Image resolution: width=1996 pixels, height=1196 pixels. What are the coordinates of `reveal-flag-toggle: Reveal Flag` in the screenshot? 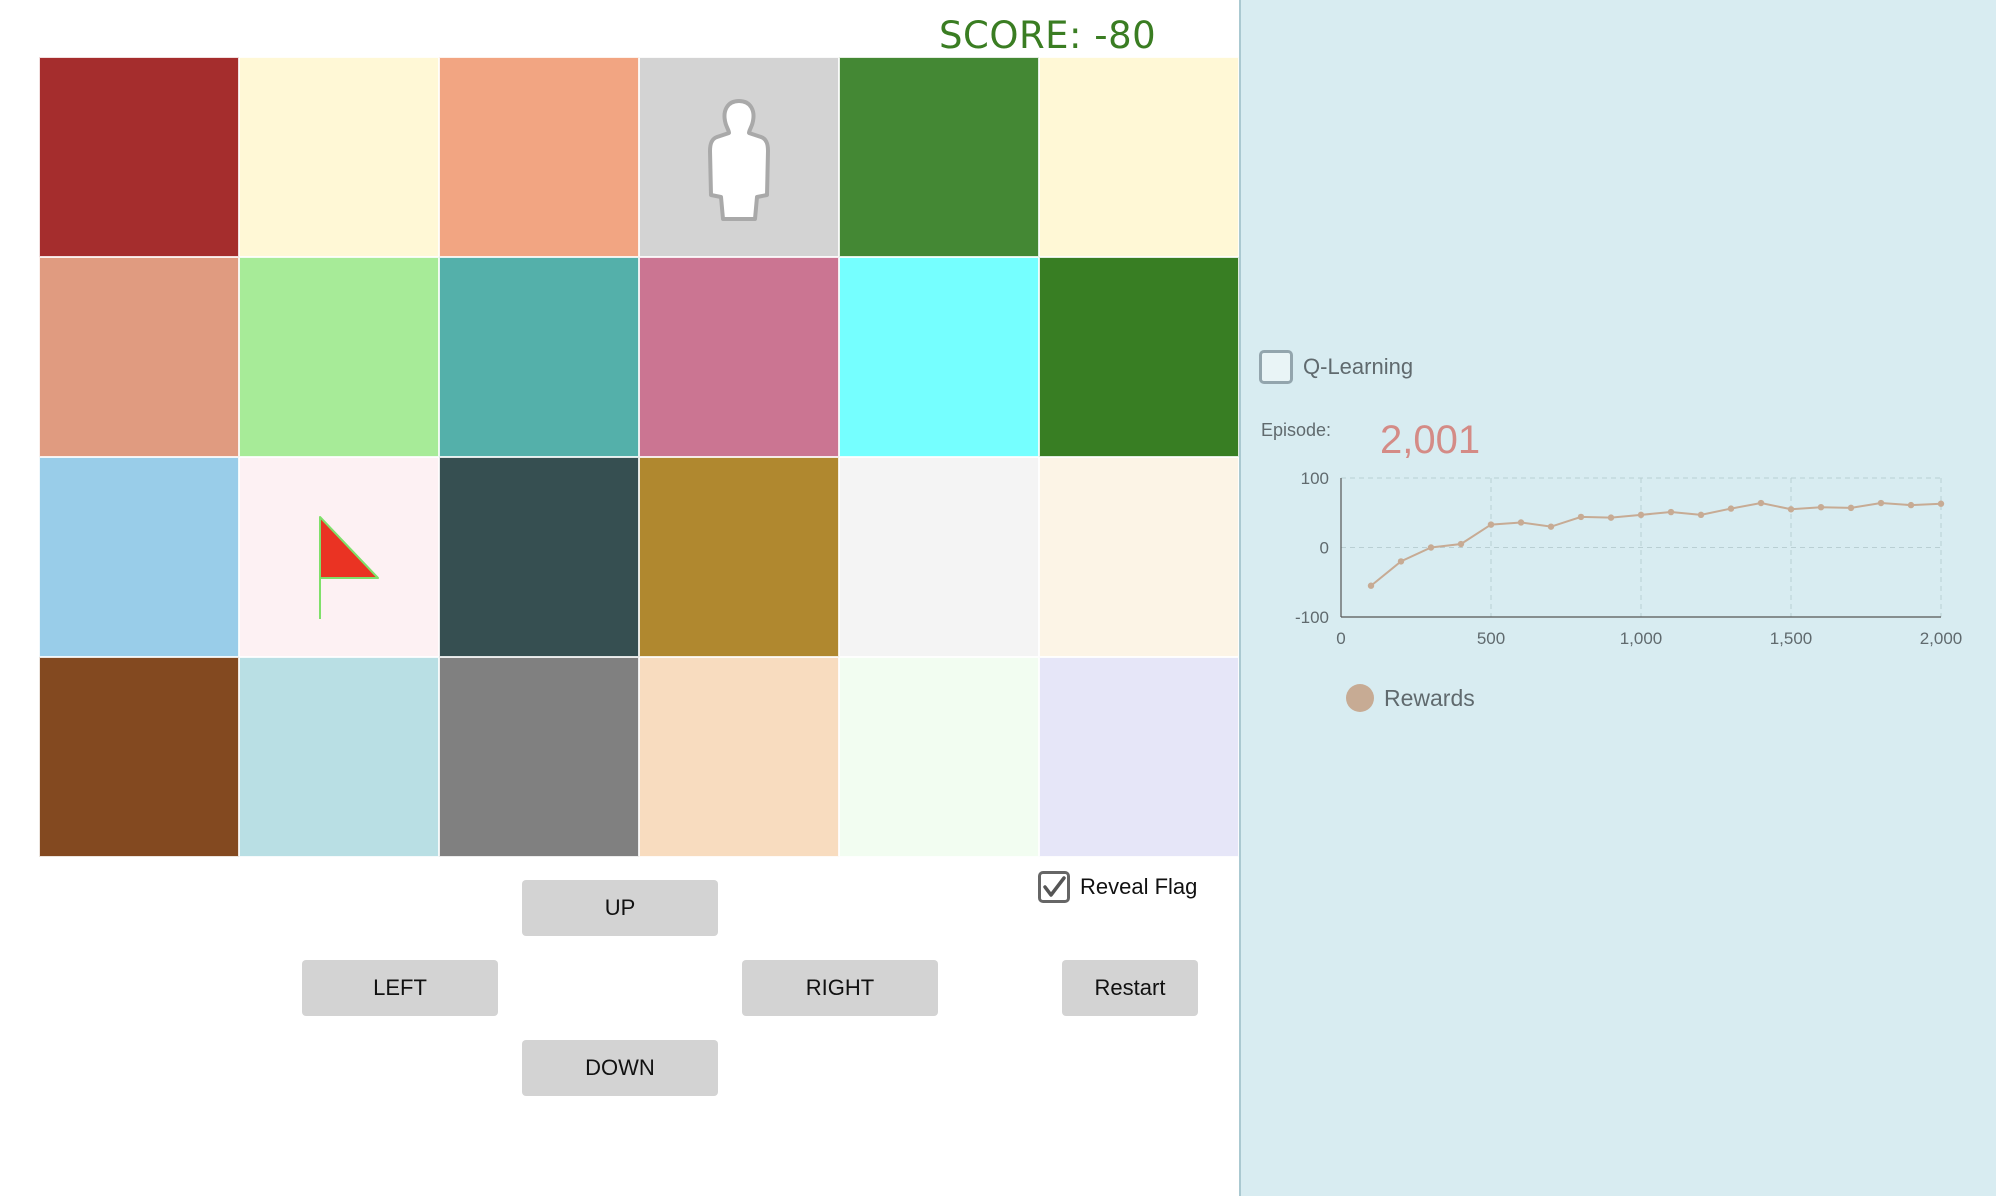 It's located at (1117, 887).